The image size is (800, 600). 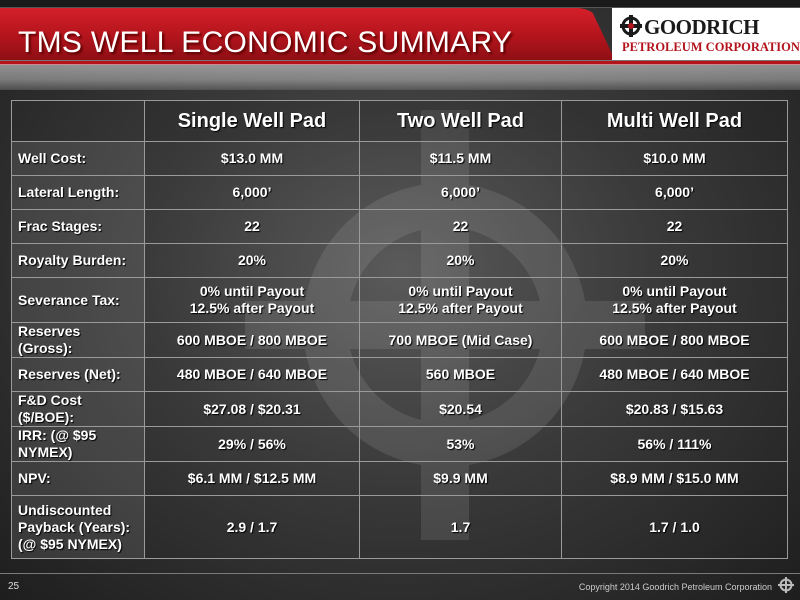 What do you see at coordinates (34, 478) in the screenshot?
I see `row-label-line: NPV:` at bounding box center [34, 478].